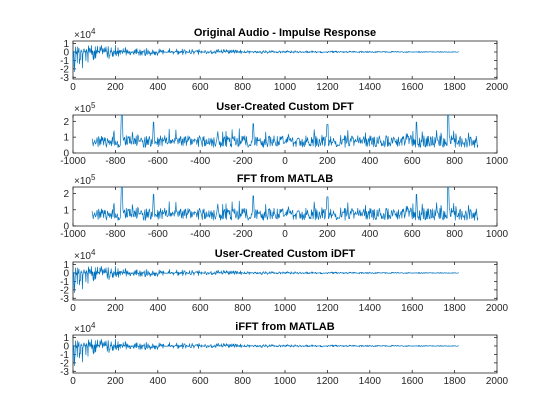  Describe the element at coordinates (285, 33) in the screenshot. I see `subplot-title: Original Audio - Impulse Response` at that location.